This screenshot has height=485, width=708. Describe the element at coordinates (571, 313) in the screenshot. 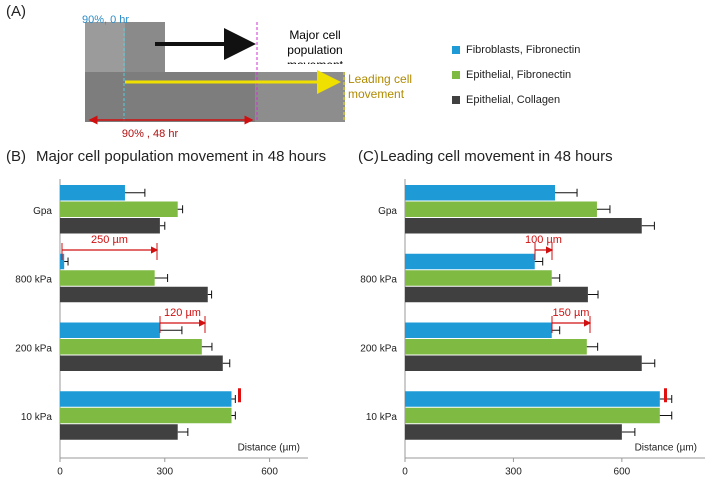

I see `annotation: 150 µm` at that location.